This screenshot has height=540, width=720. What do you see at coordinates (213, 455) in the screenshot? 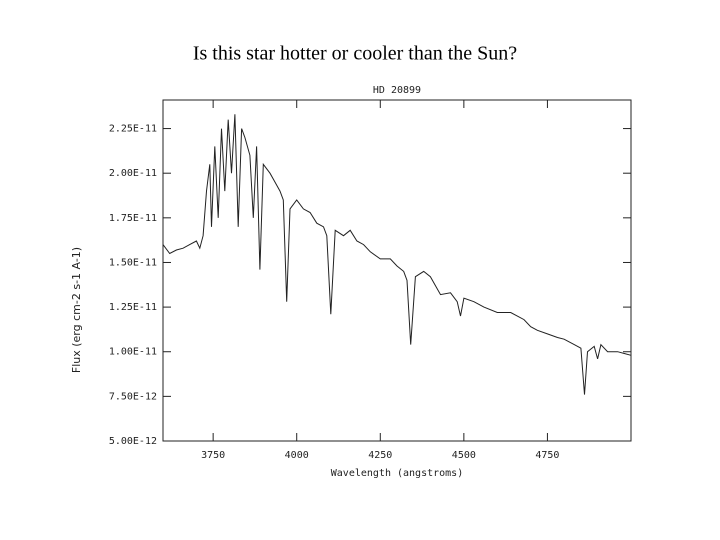
I see `x-tick-label: 3750` at bounding box center [213, 455].